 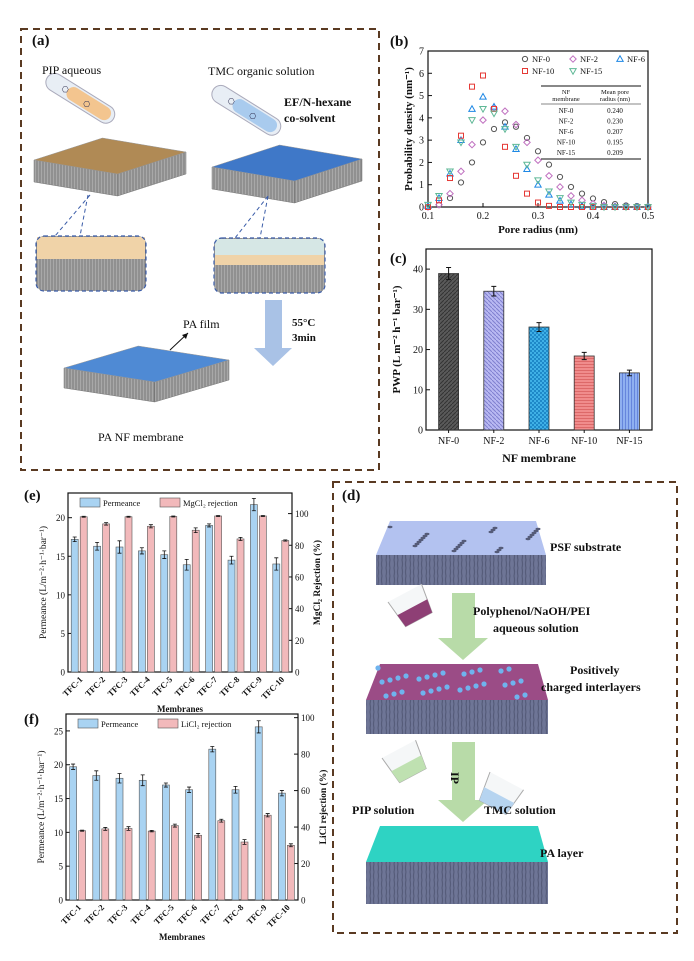 I want to click on beaker-liquid, so click(x=415, y=613).